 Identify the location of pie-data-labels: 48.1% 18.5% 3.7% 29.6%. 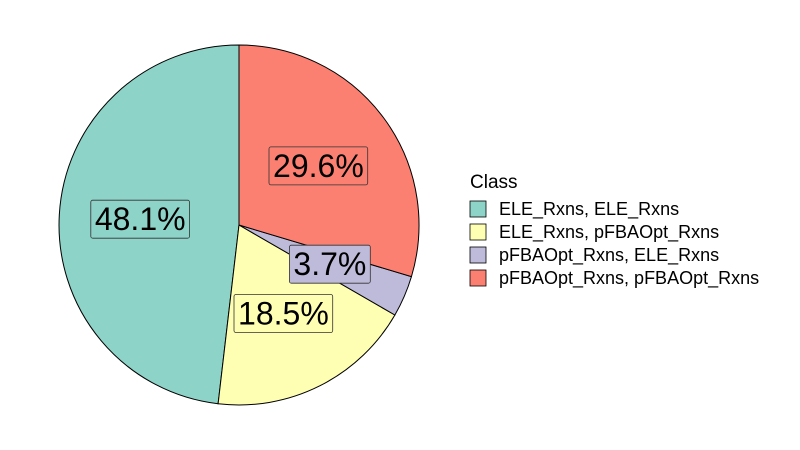
(230, 239).